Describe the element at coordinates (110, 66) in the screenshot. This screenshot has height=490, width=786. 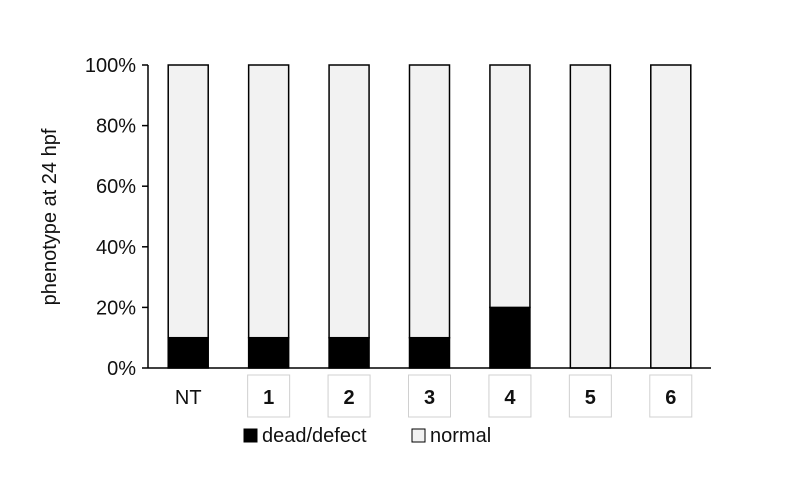
I see `y-tick-label: 100%` at that location.